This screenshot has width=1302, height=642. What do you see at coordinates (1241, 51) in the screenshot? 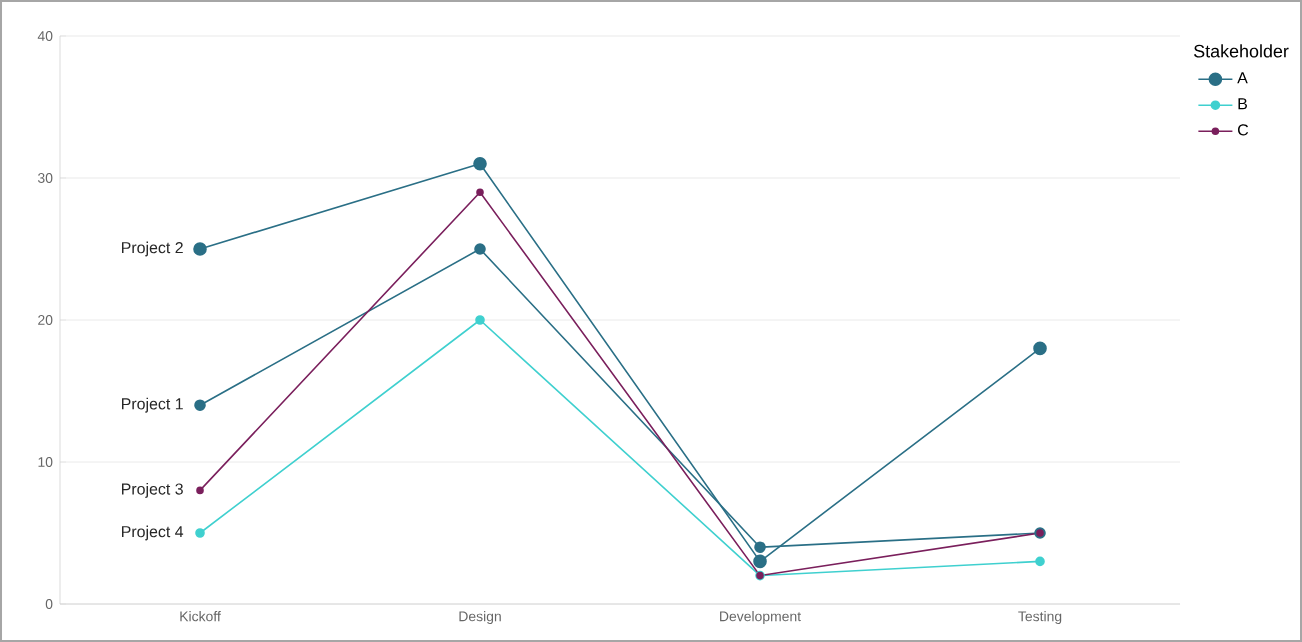
I see `legend-title: Stakeholder` at bounding box center [1241, 51].